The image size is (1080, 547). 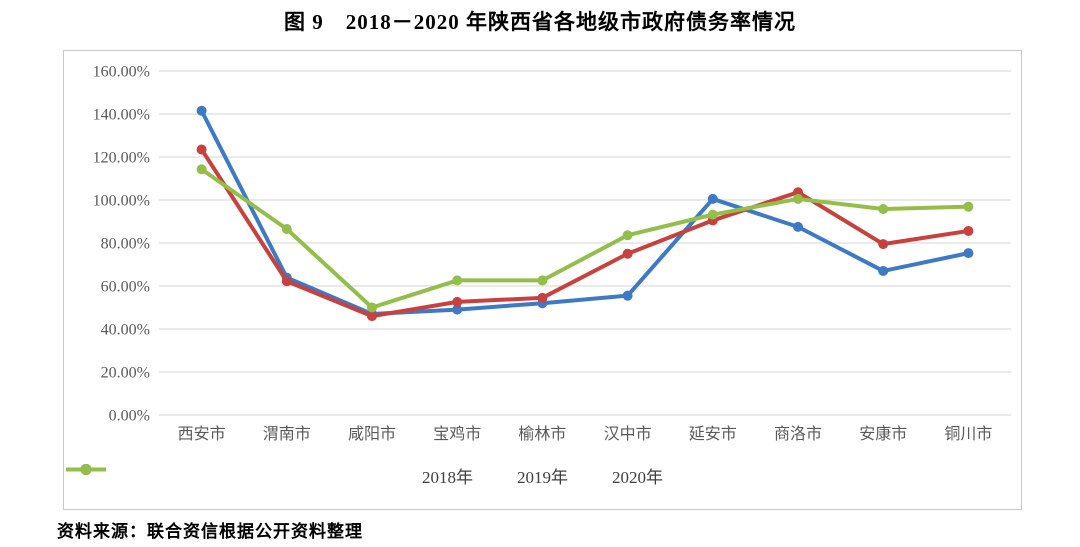 What do you see at coordinates (125, 287) in the screenshot?
I see `y-tick-label: 60.00%` at bounding box center [125, 287].